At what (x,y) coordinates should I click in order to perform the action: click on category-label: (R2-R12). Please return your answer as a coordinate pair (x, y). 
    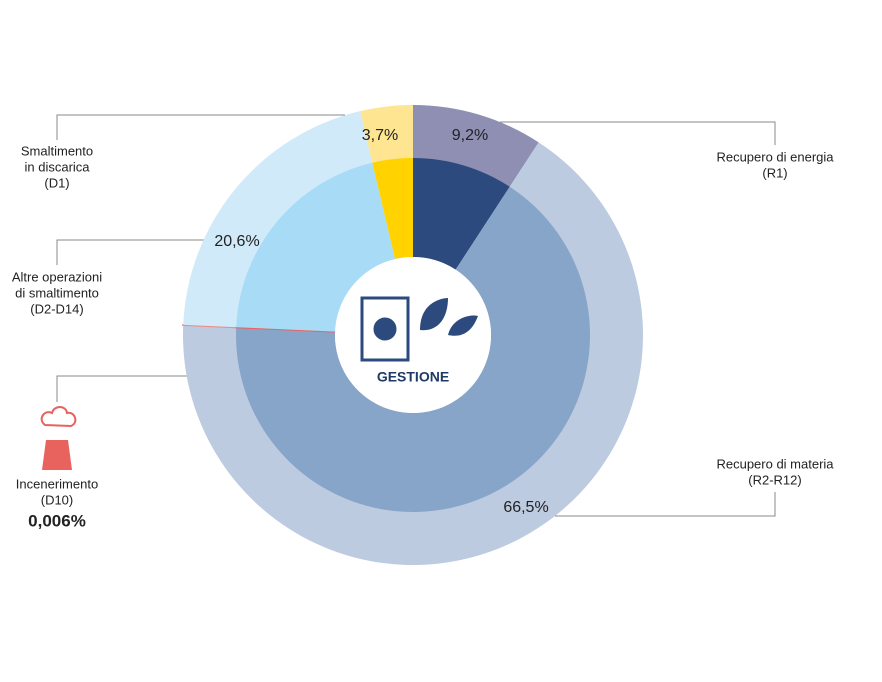
    Looking at the image, I should click on (774, 479).